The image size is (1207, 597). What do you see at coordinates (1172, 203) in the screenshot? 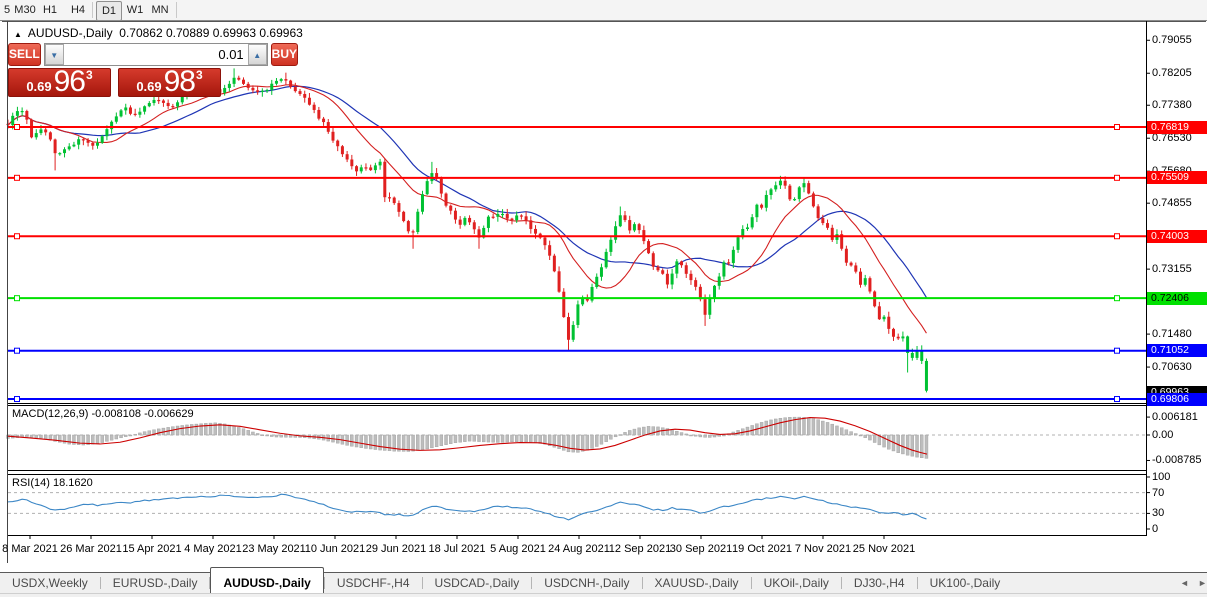
I see `price-axis-label: 0.74855` at bounding box center [1172, 203].